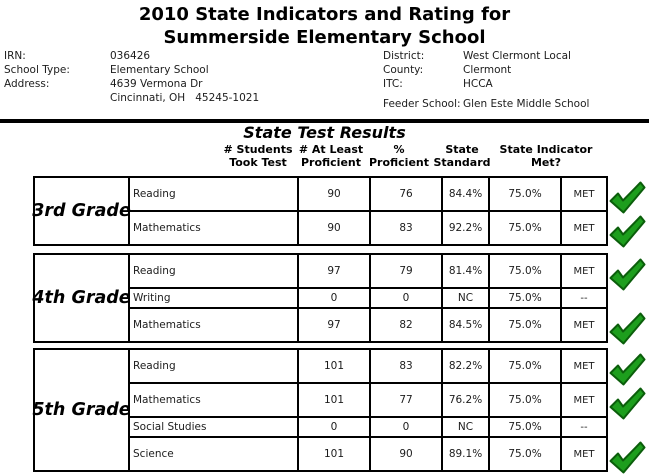  What do you see at coordinates (407, 454) in the screenshot?
I see `at-least-proficient-cell: 90` at bounding box center [407, 454].